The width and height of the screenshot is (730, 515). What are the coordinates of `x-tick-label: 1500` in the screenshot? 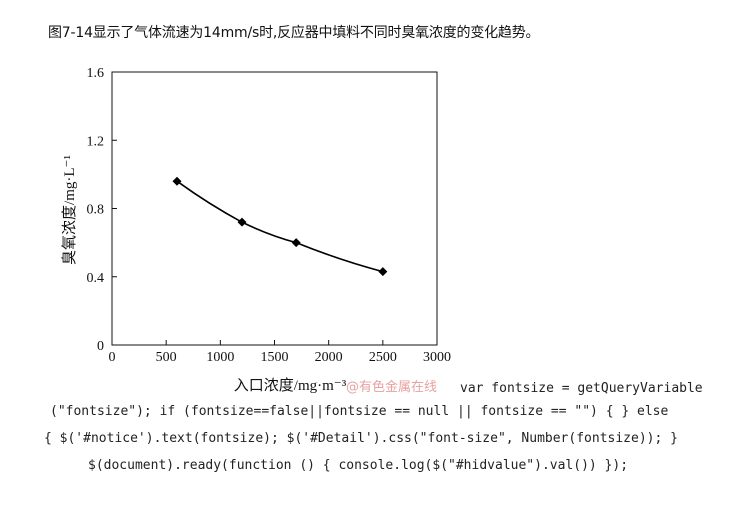 It's located at (275, 357).